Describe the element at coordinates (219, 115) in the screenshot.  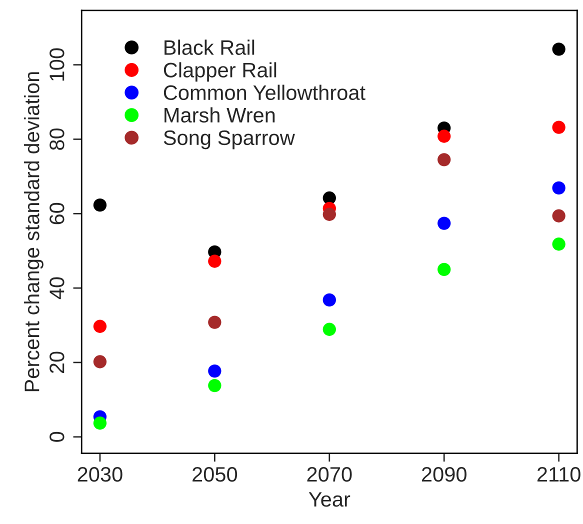
I see `legend-label: Marsh Wren` at that location.